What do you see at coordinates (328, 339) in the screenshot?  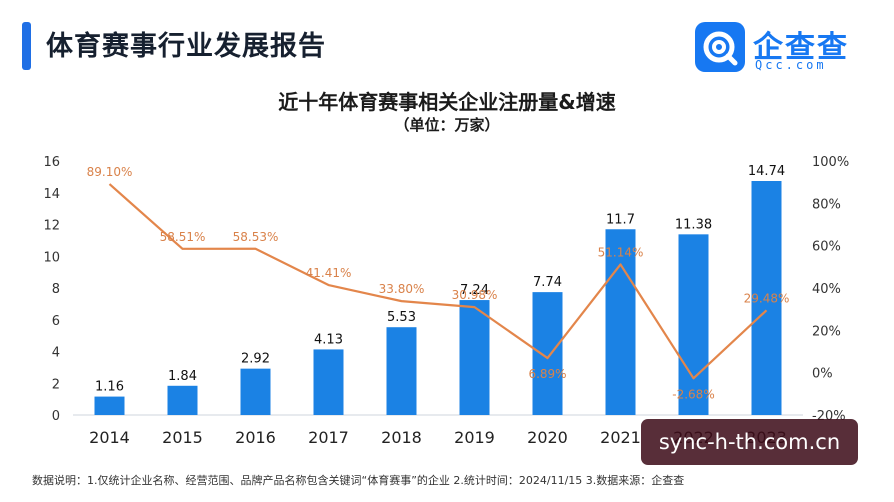 I see `bar-value-label: 4.13` at bounding box center [328, 339].